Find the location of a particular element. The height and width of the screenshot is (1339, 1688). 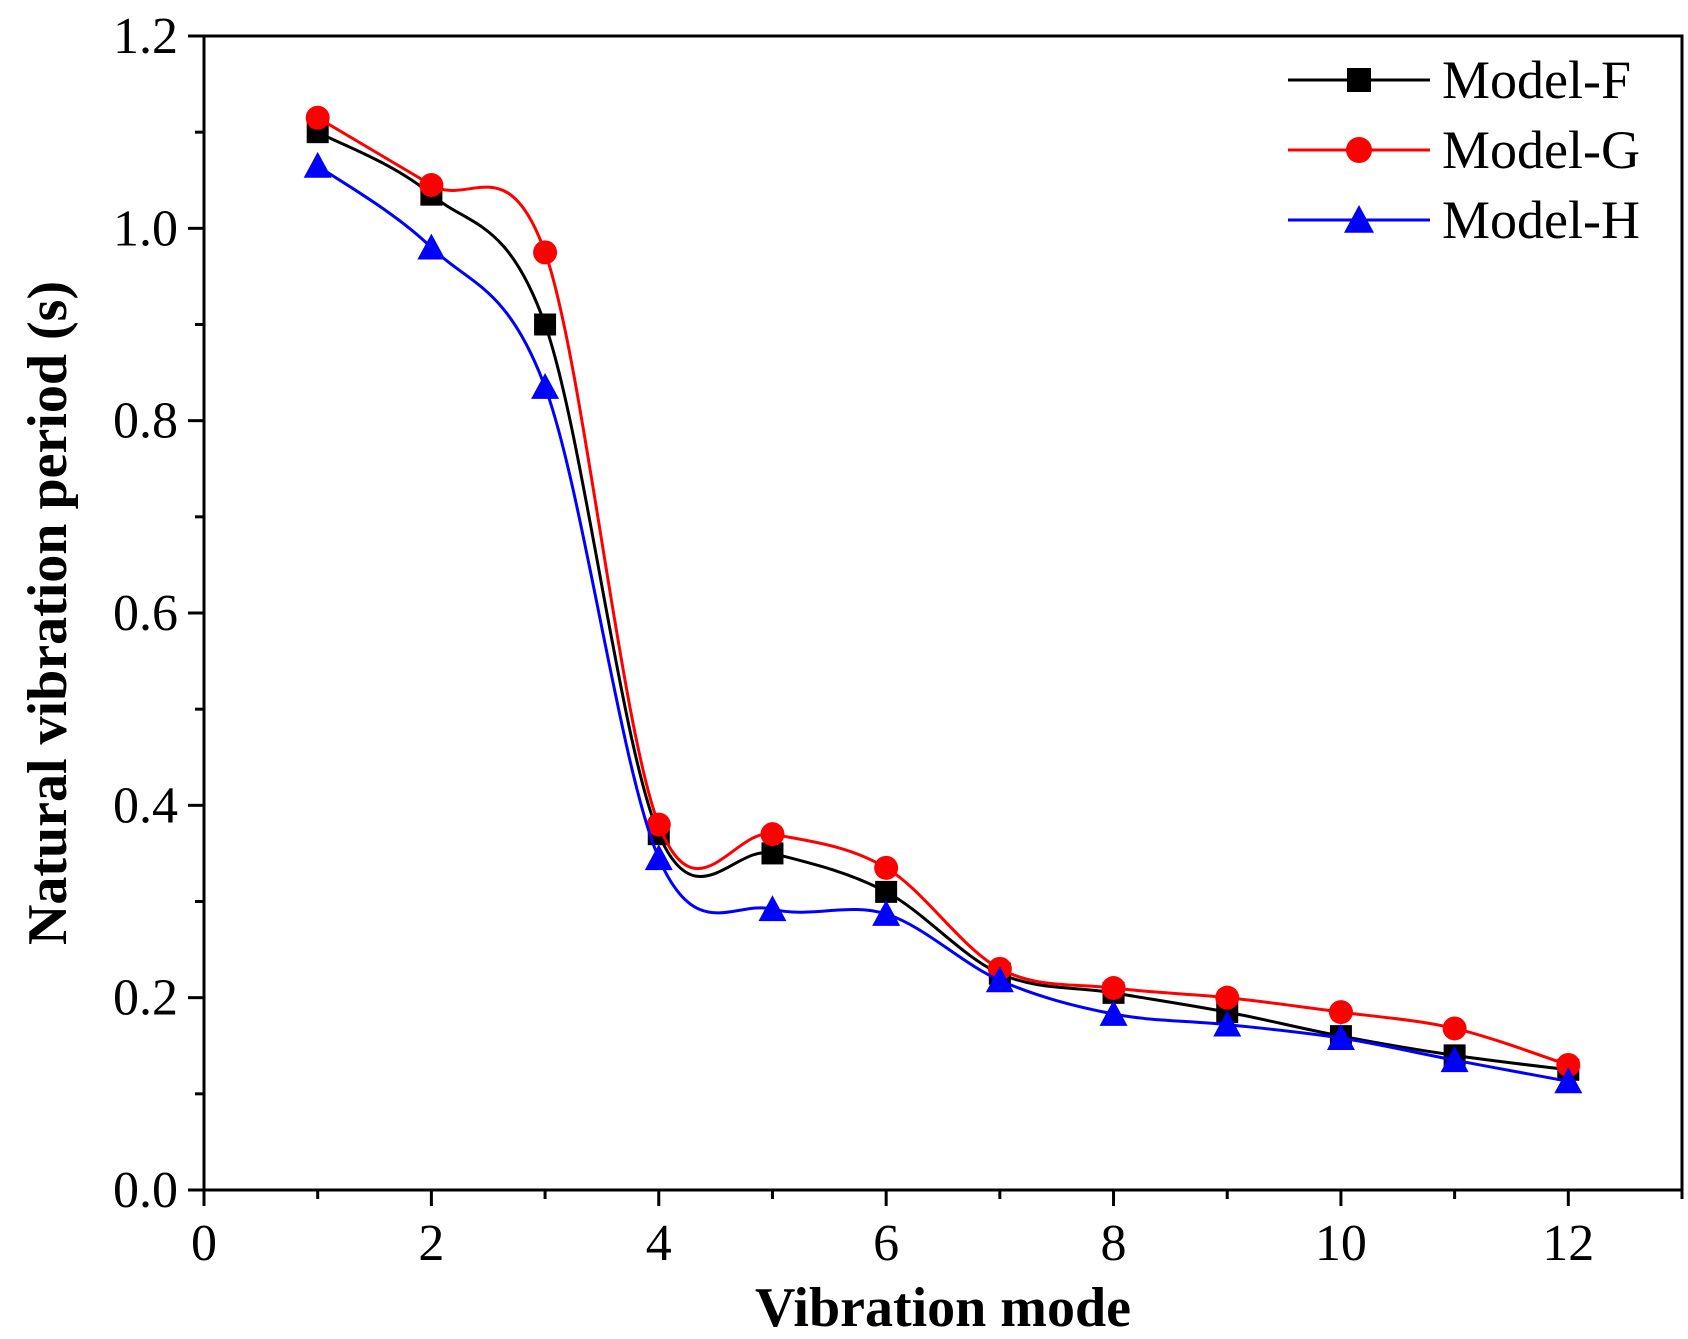

x-tick-label: 10 is located at coordinates (1341, 1243).